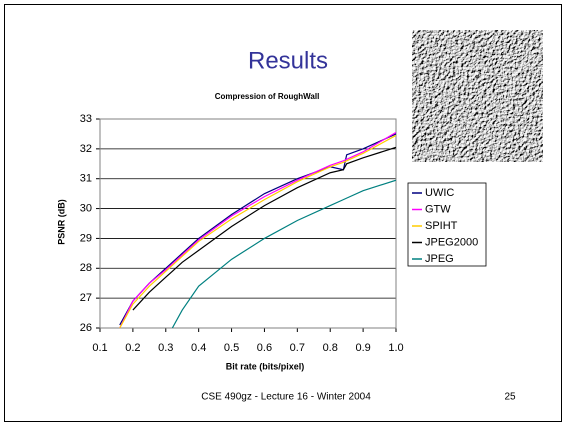 This screenshot has height=426, width=566. Describe the element at coordinates (477, 96) in the screenshot. I see `texture-image` at that location.